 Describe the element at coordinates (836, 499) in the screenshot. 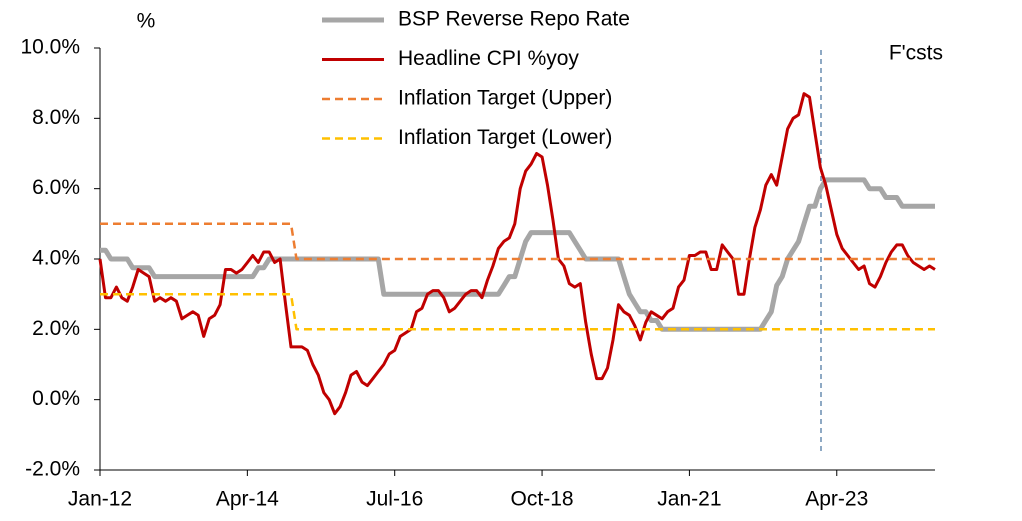

I see `x-tick-label: Apr-23` at that location.